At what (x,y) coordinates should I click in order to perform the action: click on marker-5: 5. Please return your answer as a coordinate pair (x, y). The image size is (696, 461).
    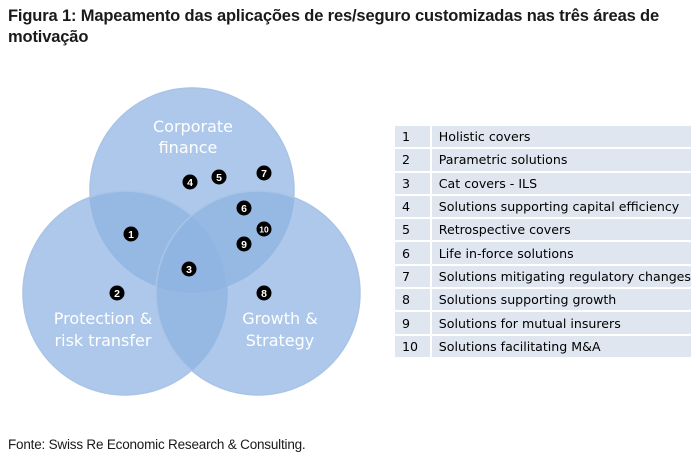
    Looking at the image, I should click on (219, 177).